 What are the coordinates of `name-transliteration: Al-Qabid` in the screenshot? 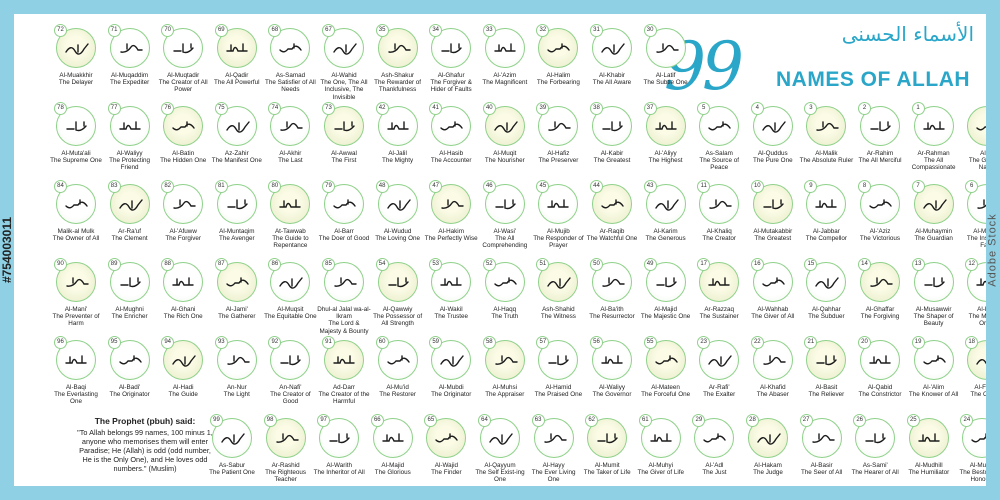 It's located at (880, 387).